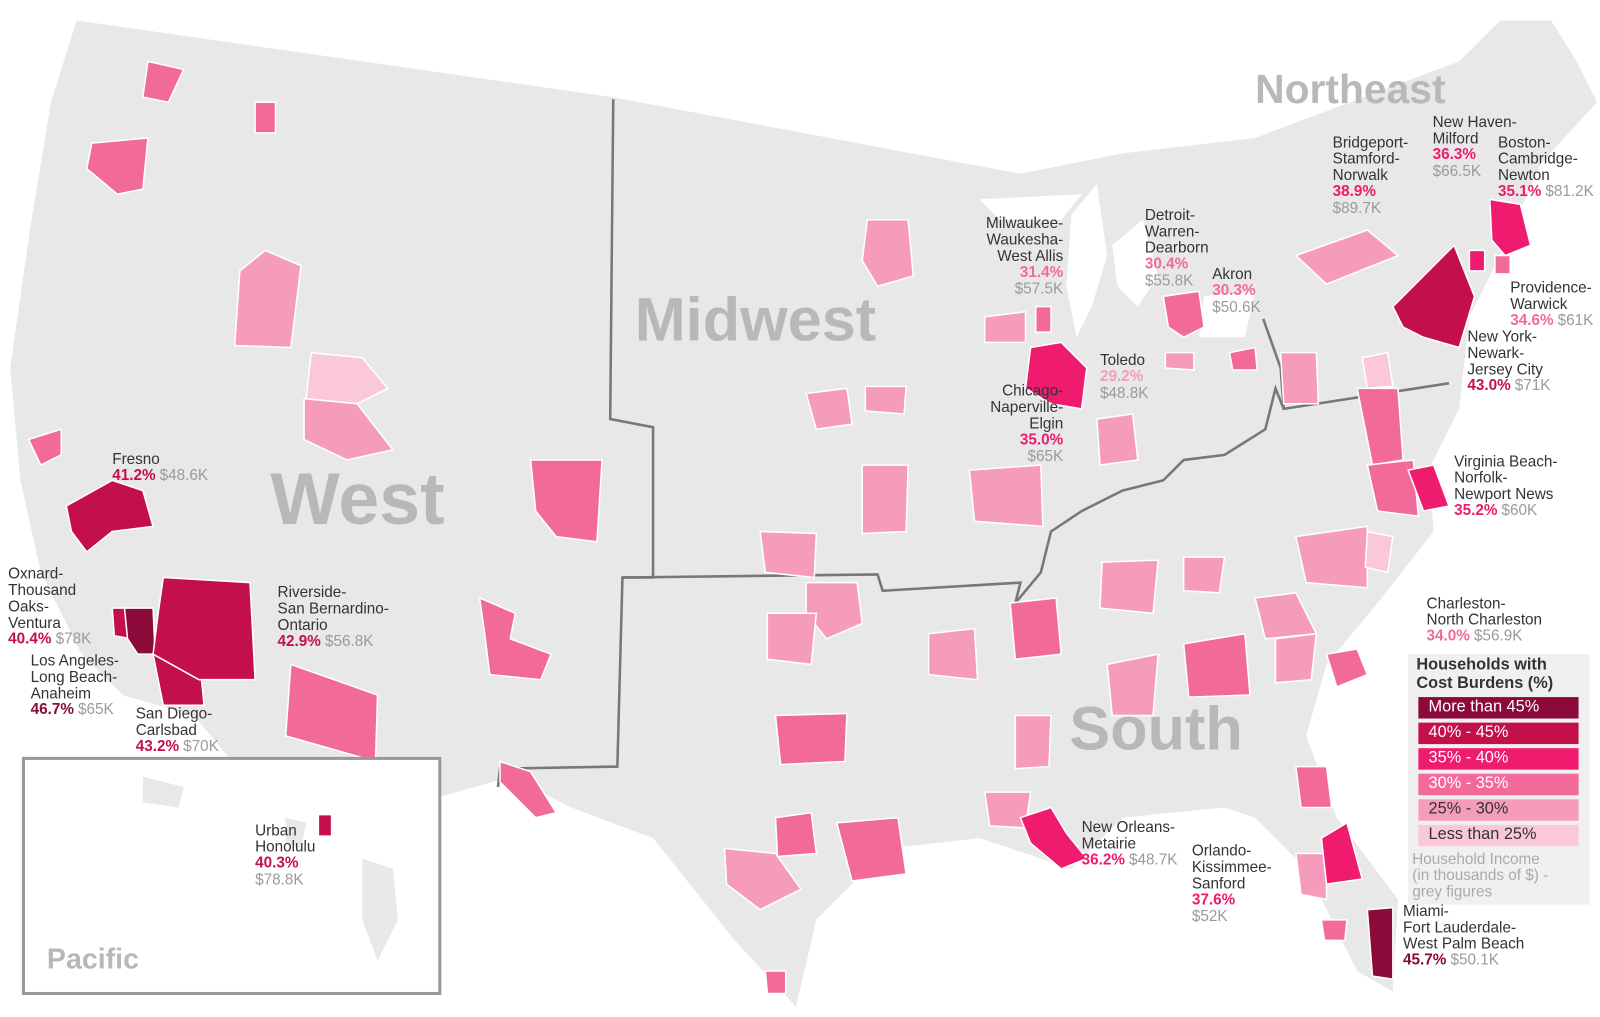 Image resolution: width=1600 pixels, height=1017 pixels. What do you see at coordinates (1502, 337) in the screenshot?
I see `metro-name: New York-` at bounding box center [1502, 337].